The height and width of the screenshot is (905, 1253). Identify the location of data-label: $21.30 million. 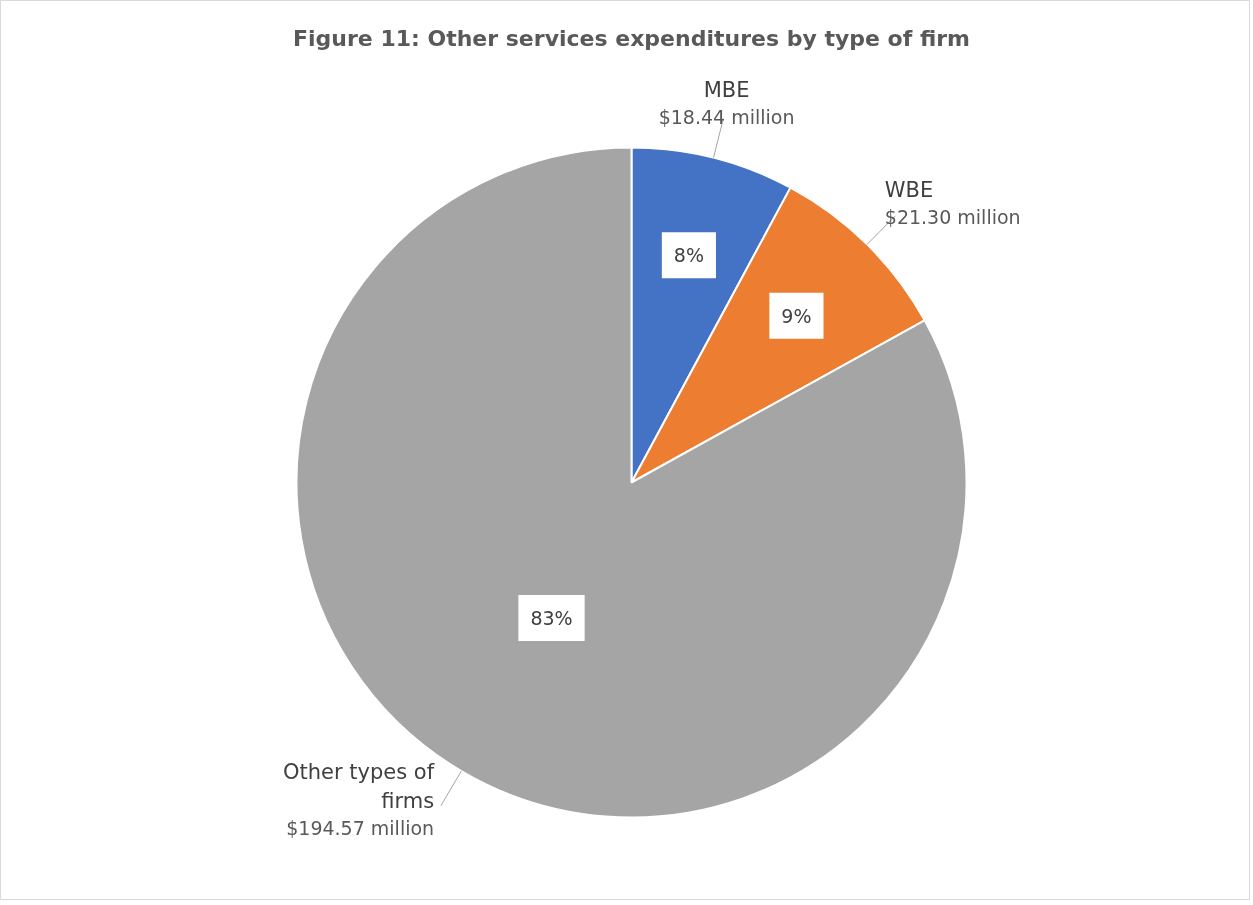
(952, 217).